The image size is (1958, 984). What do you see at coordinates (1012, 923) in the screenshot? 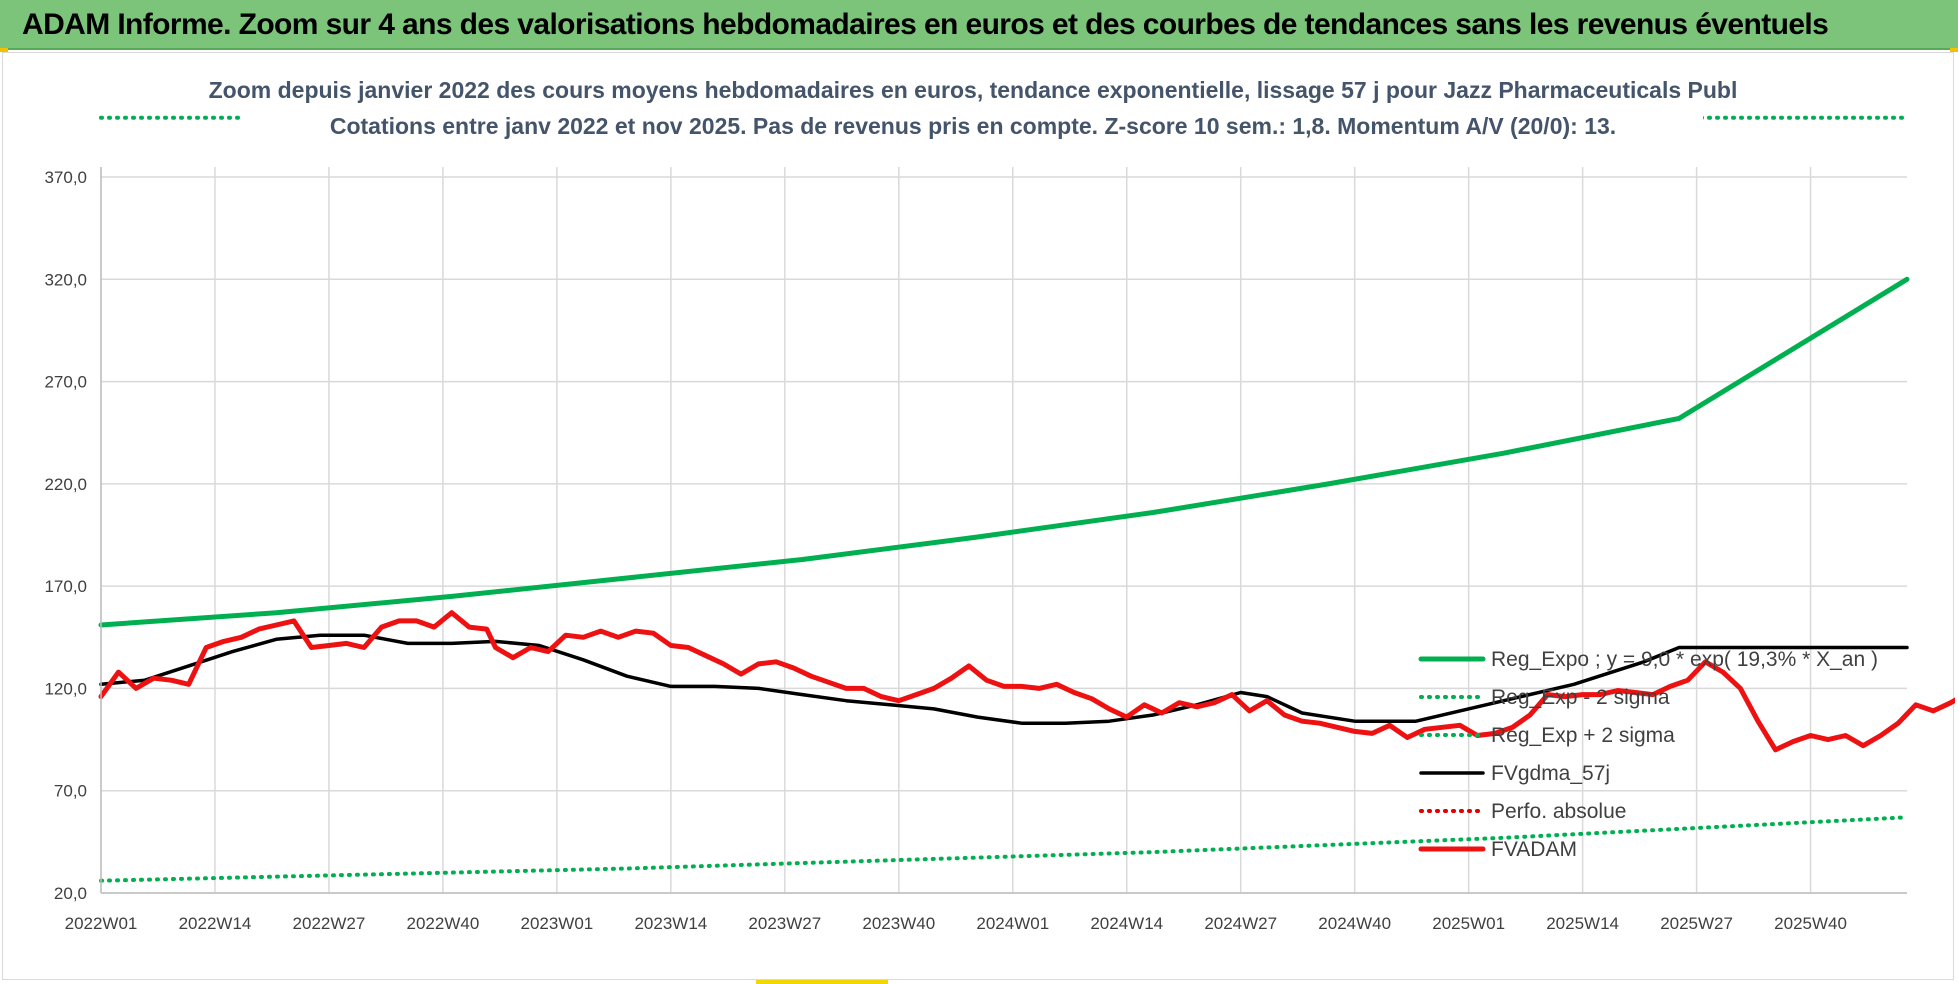
I see `x-tick-label: 2024W01` at bounding box center [1012, 923].